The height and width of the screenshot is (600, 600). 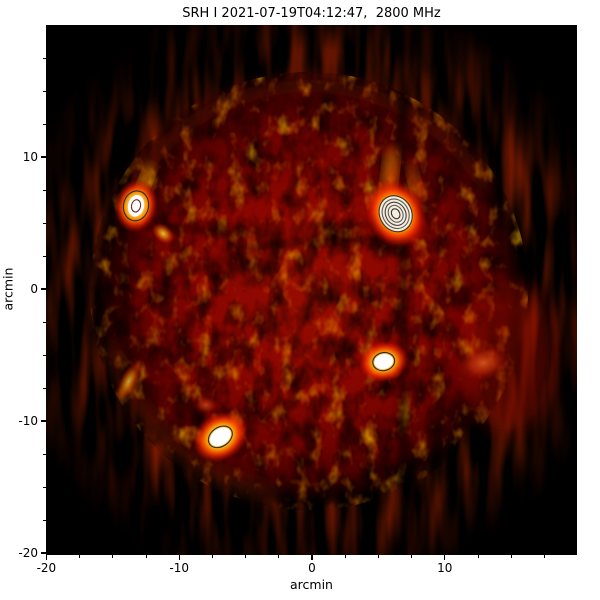 I want to click on source-w-source, so click(x=383, y=361).